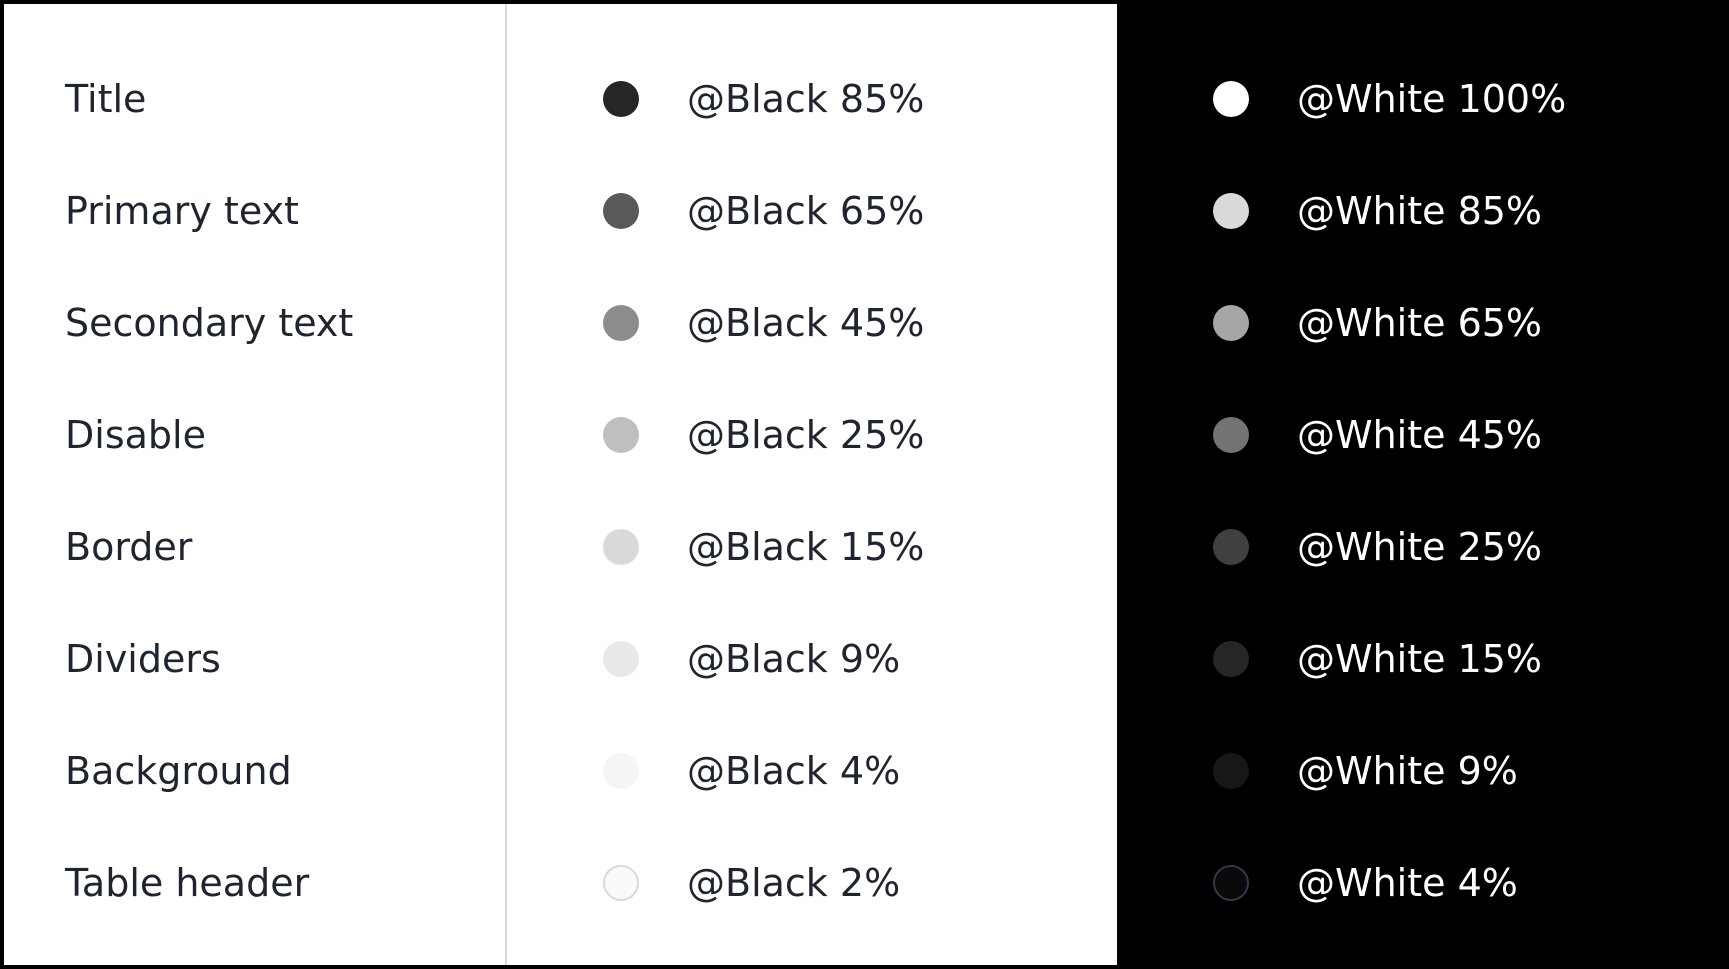 The image size is (1729, 969). I want to click on dark-swatch-row: @White 45%, so click(1421, 435).